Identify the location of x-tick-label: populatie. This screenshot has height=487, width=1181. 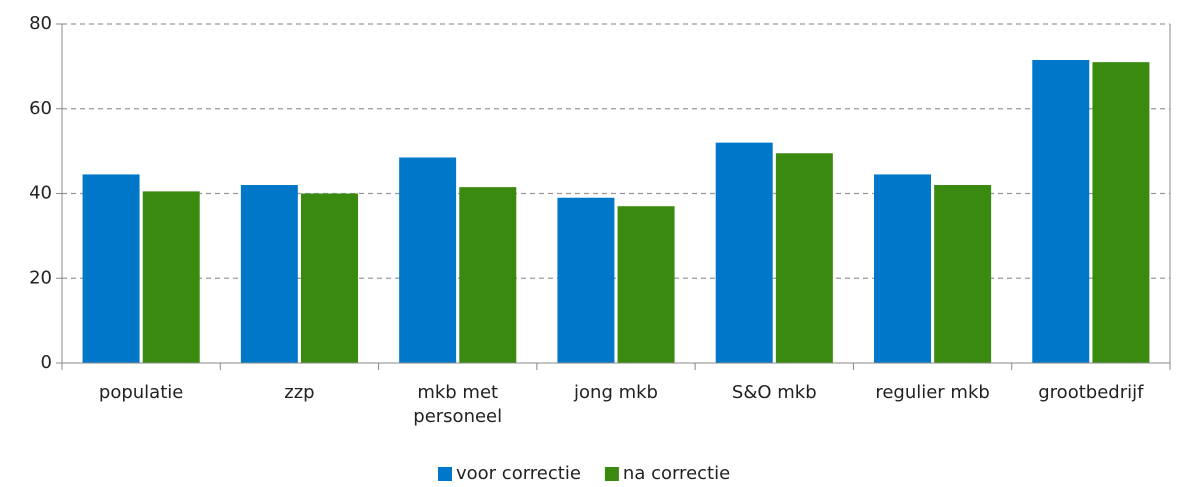
(141, 392).